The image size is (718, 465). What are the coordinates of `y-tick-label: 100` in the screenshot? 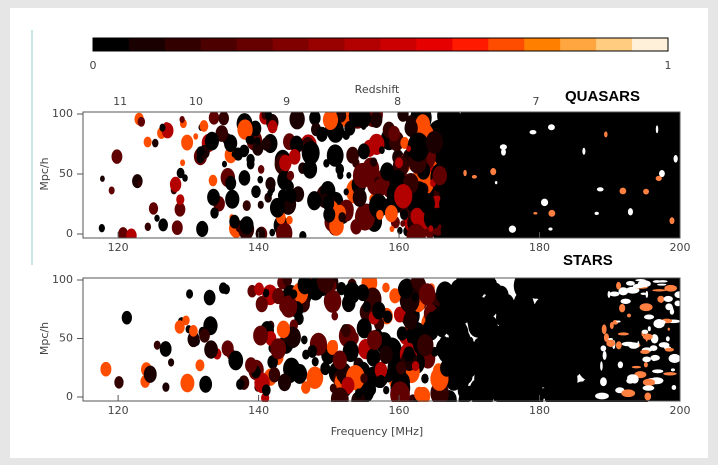 It's located at (62, 279).